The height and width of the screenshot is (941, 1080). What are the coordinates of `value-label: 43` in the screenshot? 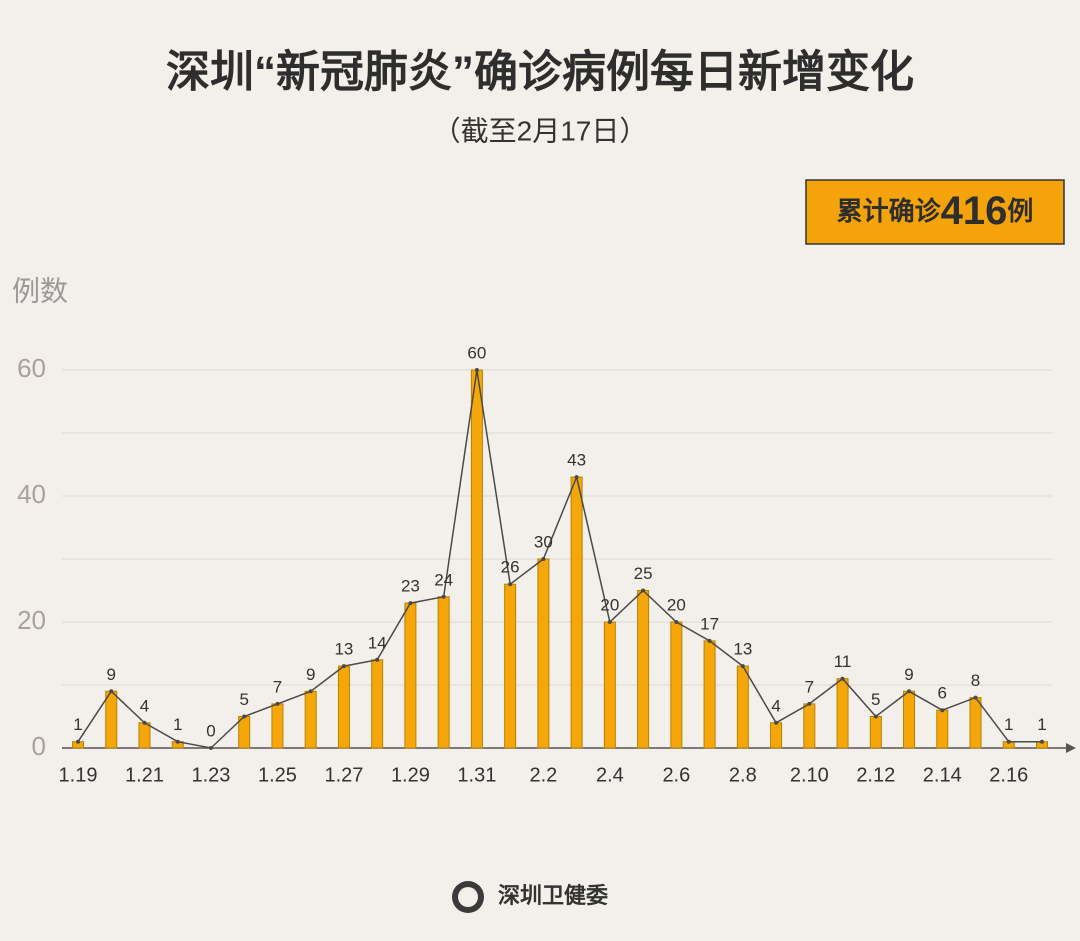 It's located at (576, 460).